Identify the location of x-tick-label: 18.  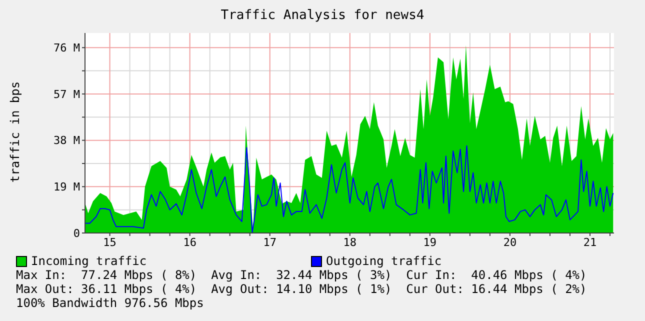
(350, 242).